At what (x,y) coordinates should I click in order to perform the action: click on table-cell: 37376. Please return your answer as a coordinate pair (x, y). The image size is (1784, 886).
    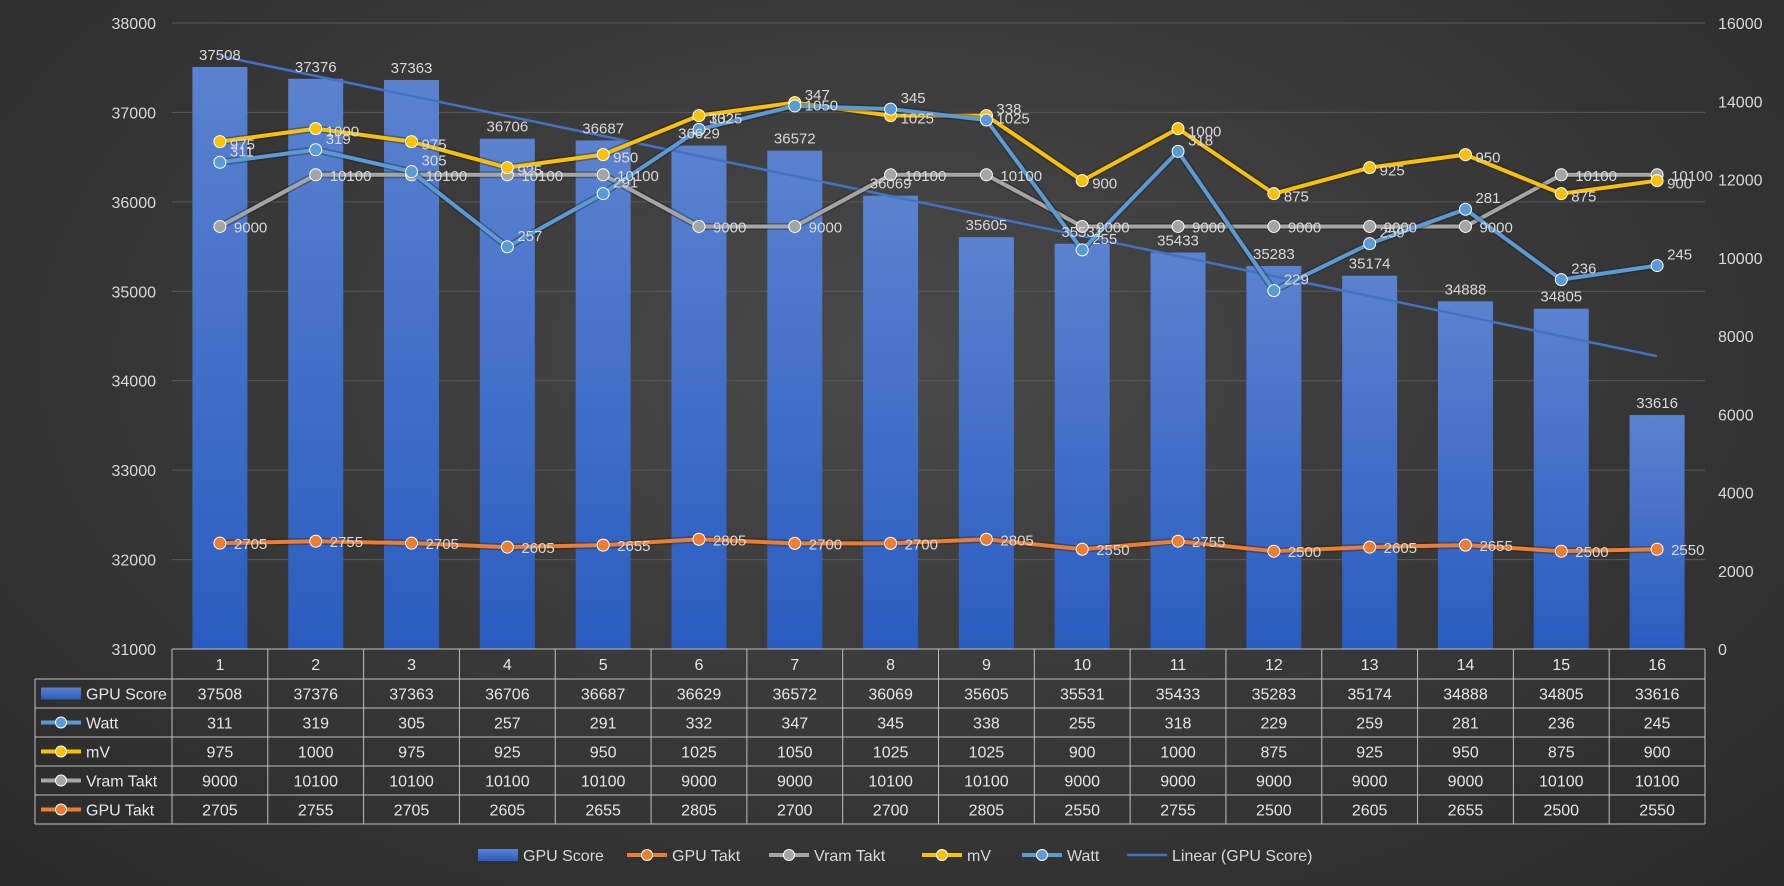
    Looking at the image, I should click on (315, 695).